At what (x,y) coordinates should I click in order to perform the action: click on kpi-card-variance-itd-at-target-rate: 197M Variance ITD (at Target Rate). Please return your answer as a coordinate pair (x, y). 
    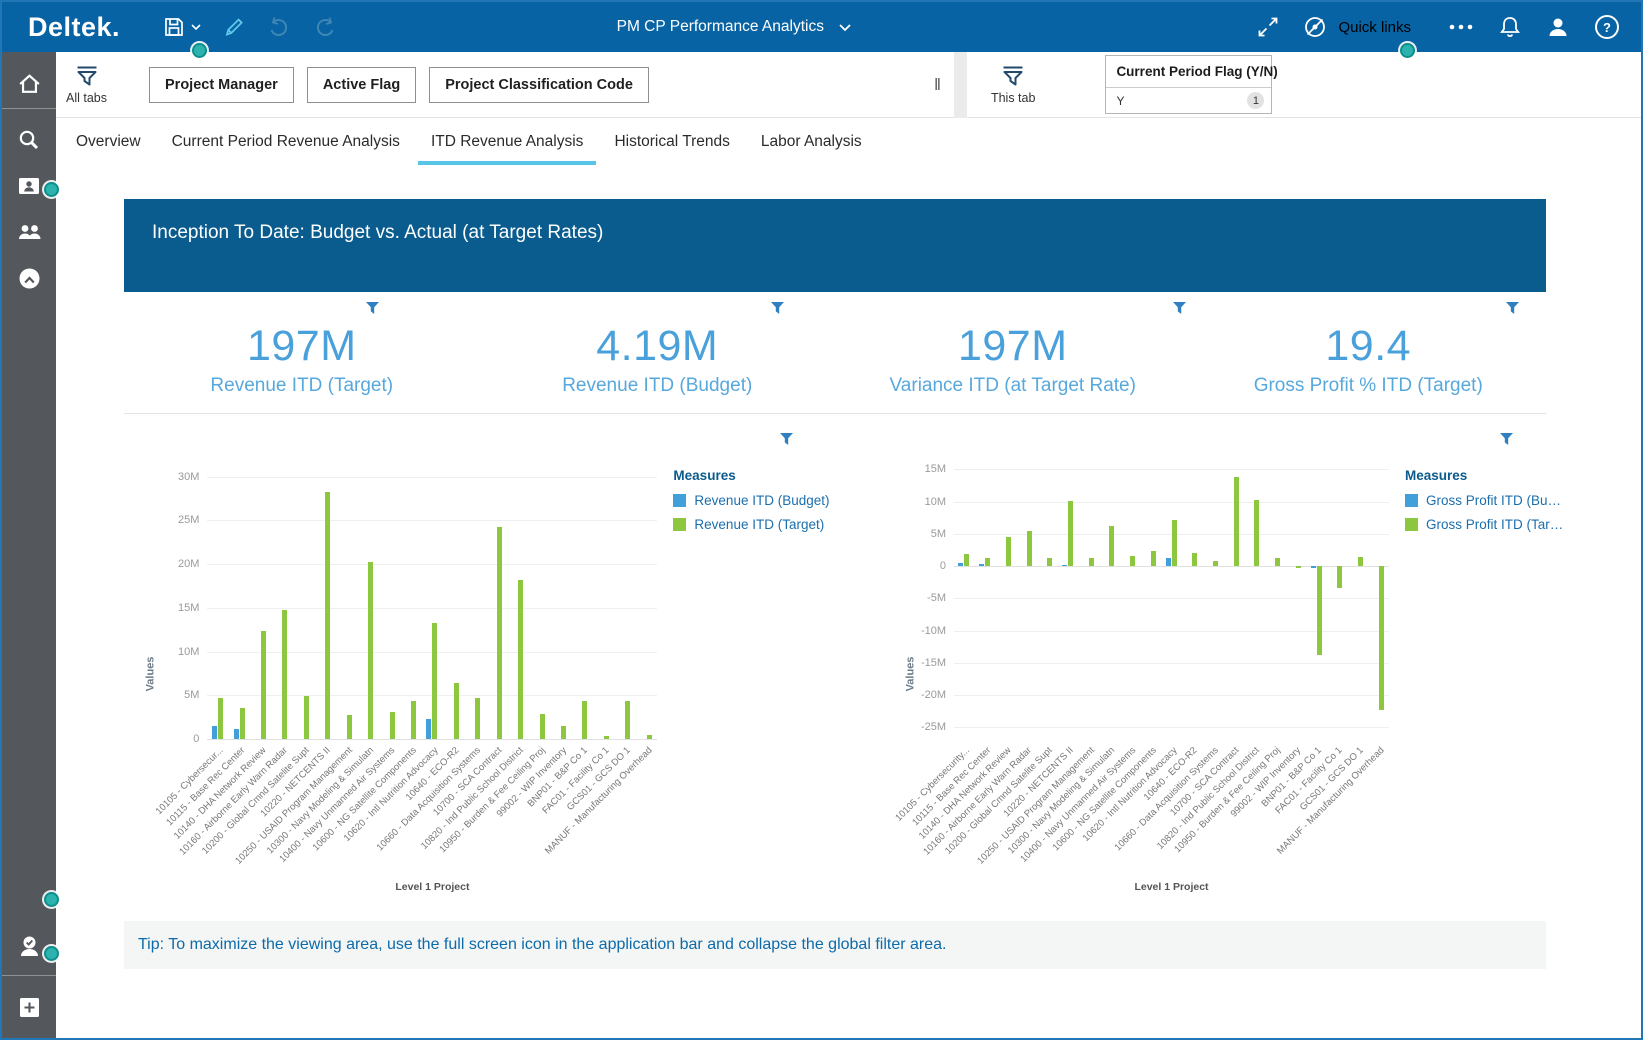
    Looking at the image, I should click on (1013, 346).